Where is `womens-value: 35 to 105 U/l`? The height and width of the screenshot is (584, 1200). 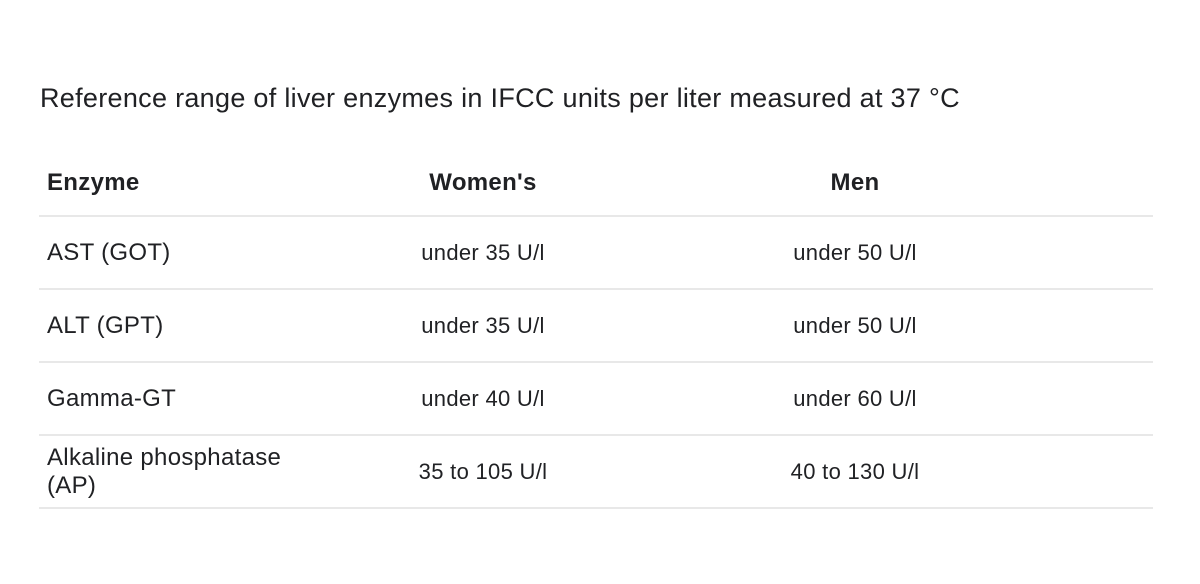
womens-value: 35 to 105 U/l is located at coordinates (483, 471).